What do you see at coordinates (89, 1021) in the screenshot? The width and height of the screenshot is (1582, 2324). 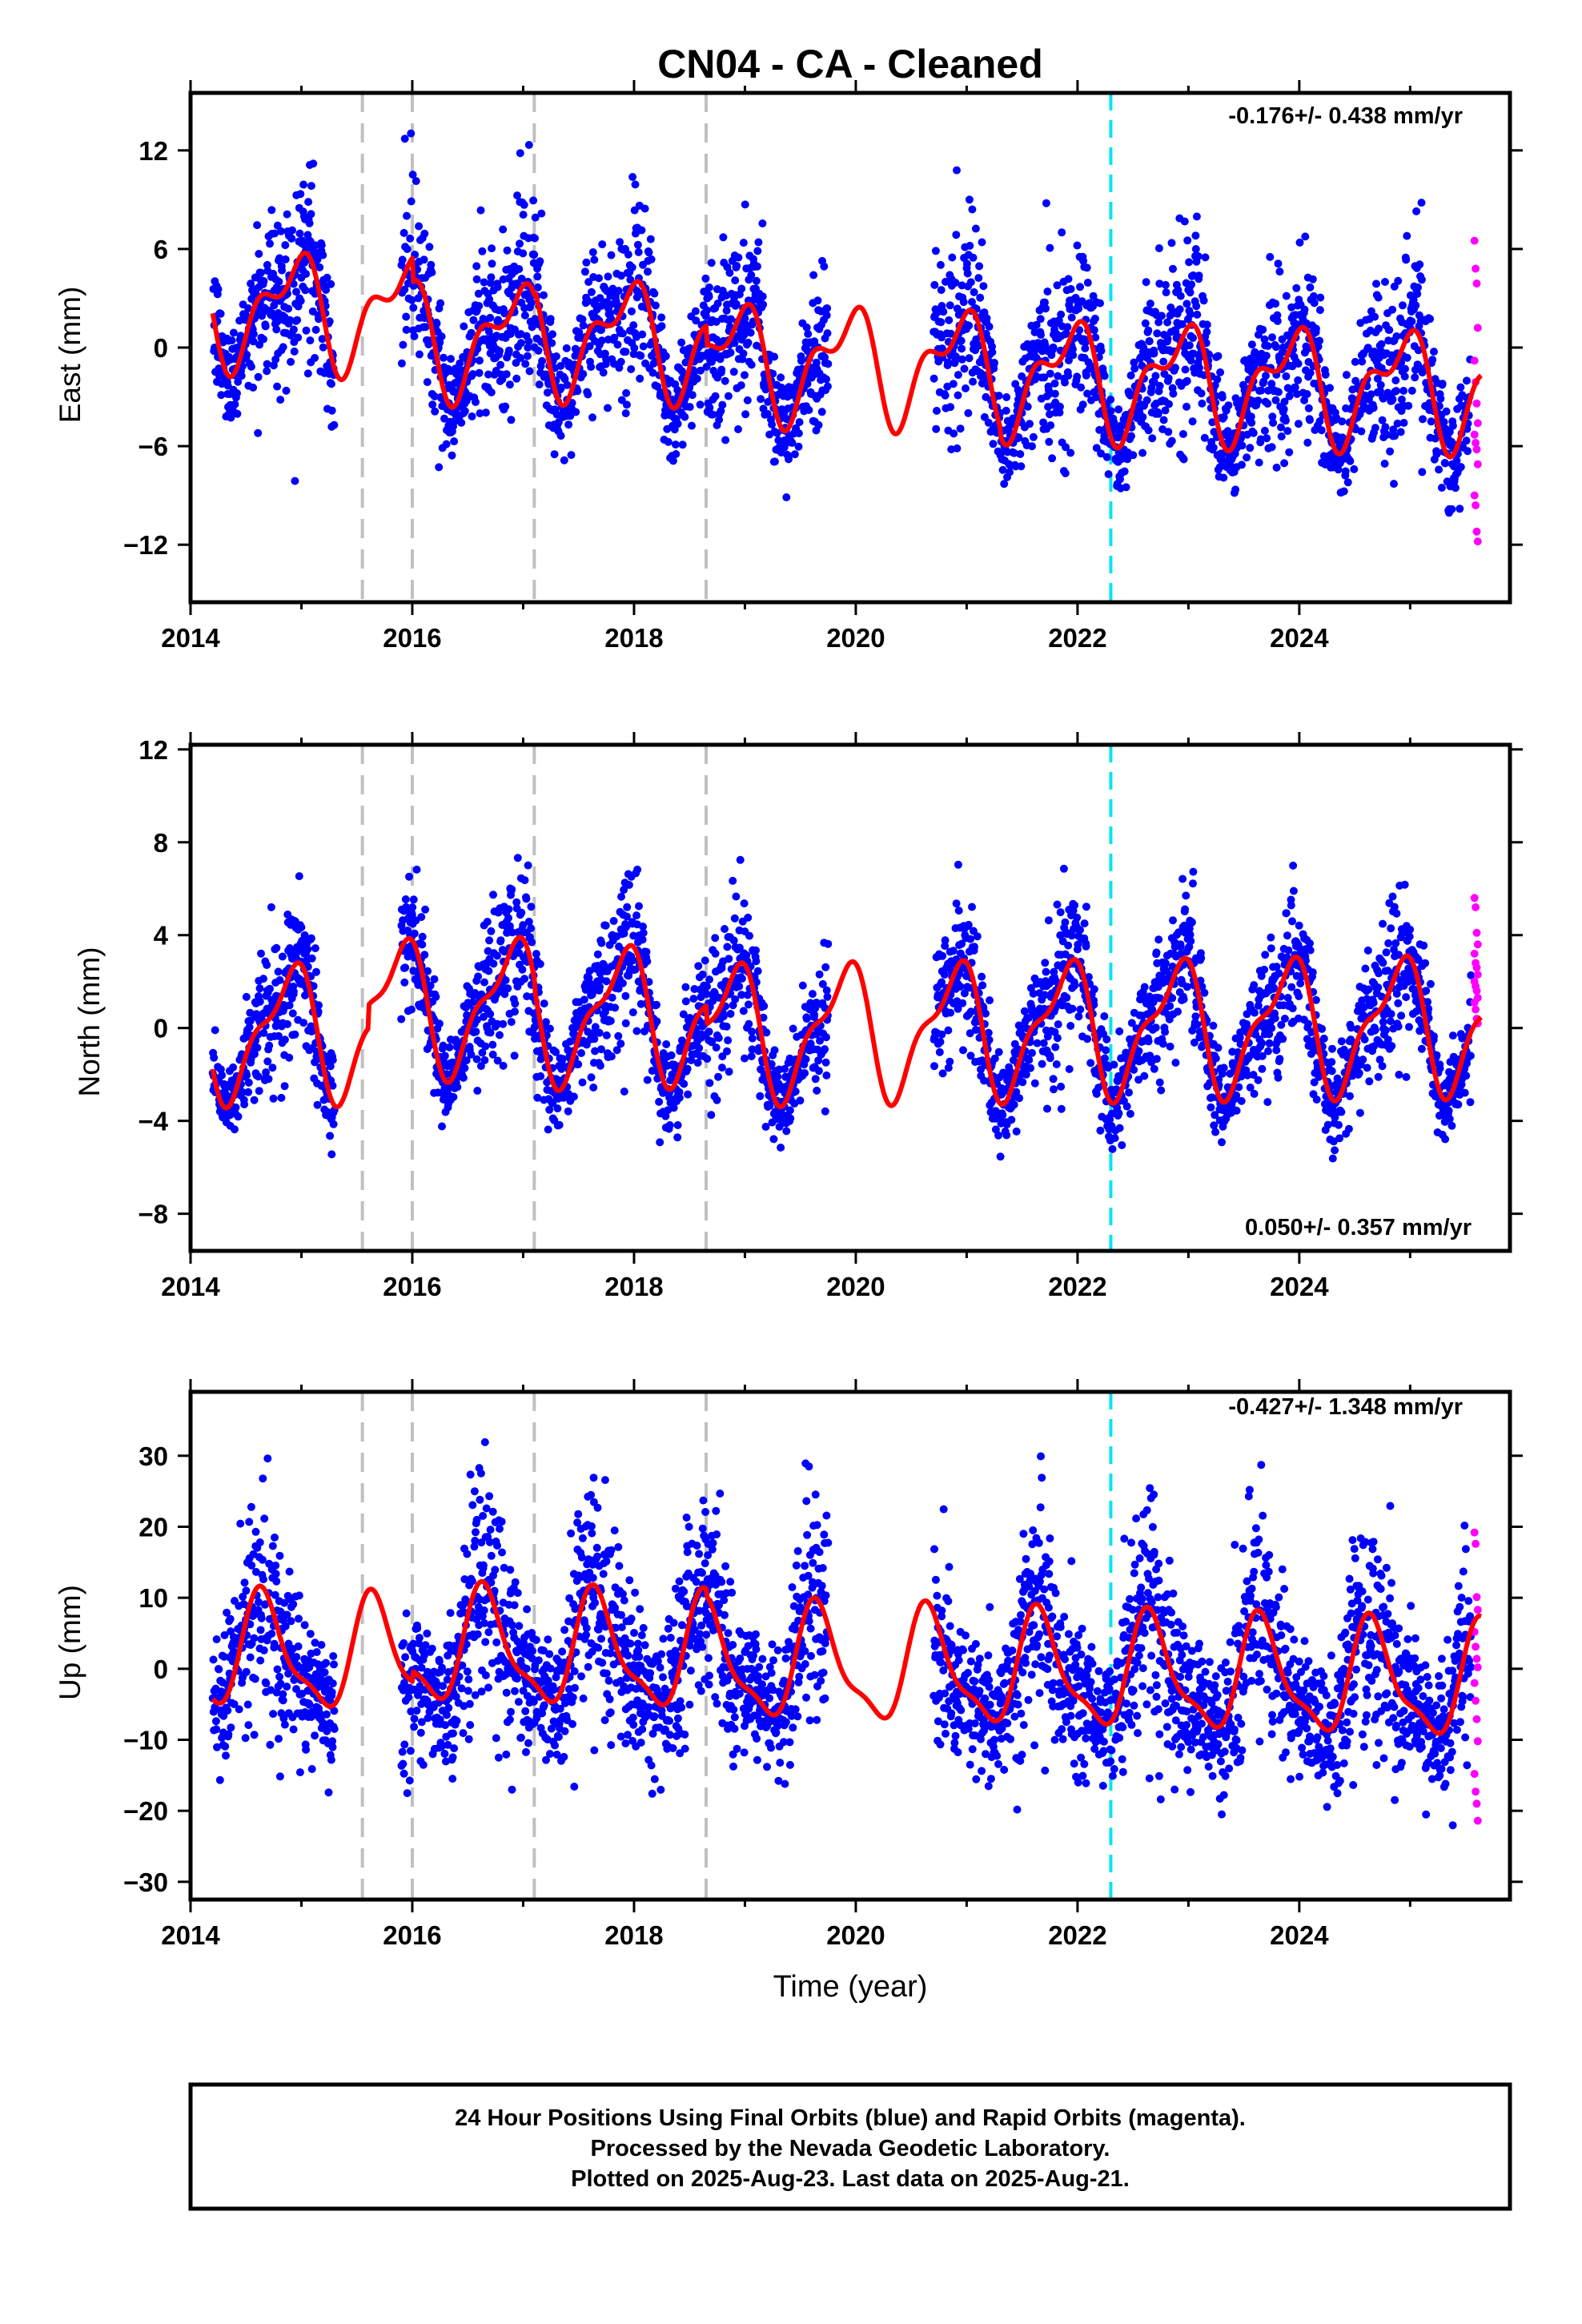 I see `y-axis-label-north: North (mm)` at bounding box center [89, 1021].